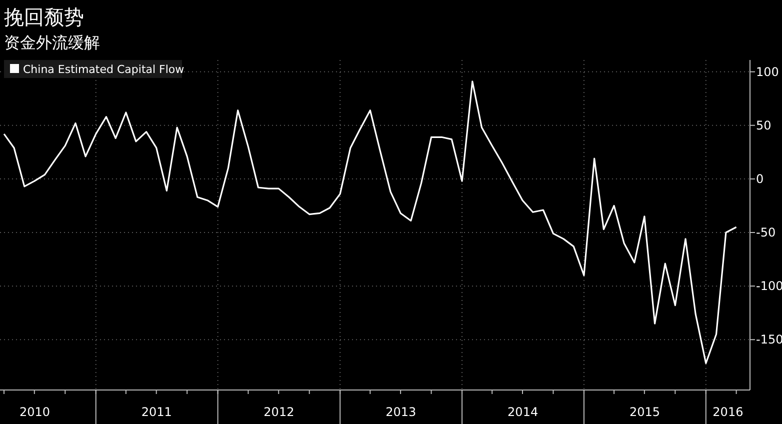  Describe the element at coordinates (769, 286) in the screenshot. I see `y-tick-label: -100` at that location.